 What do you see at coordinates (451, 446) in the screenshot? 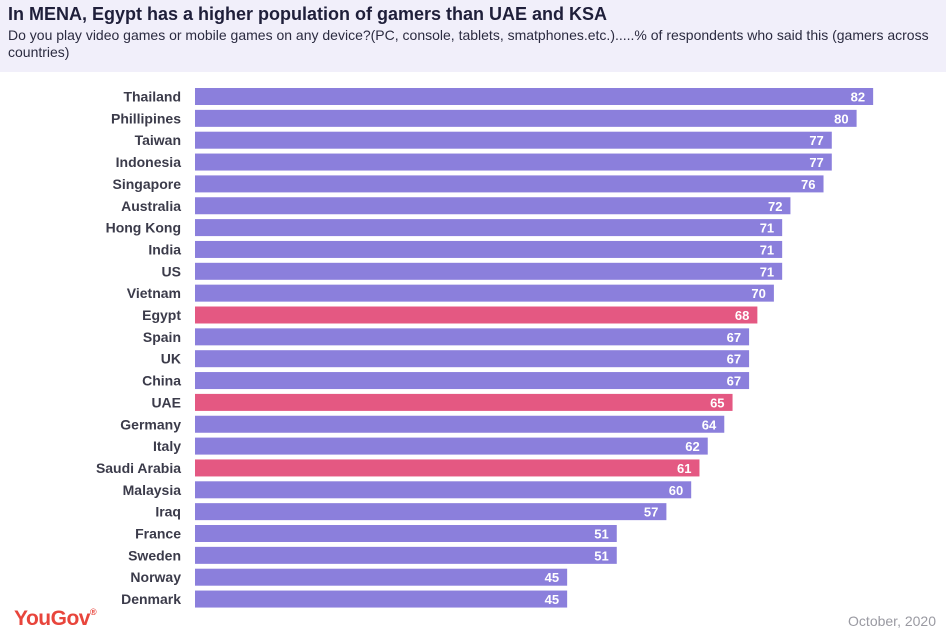
I see `bar-italy` at bounding box center [451, 446].